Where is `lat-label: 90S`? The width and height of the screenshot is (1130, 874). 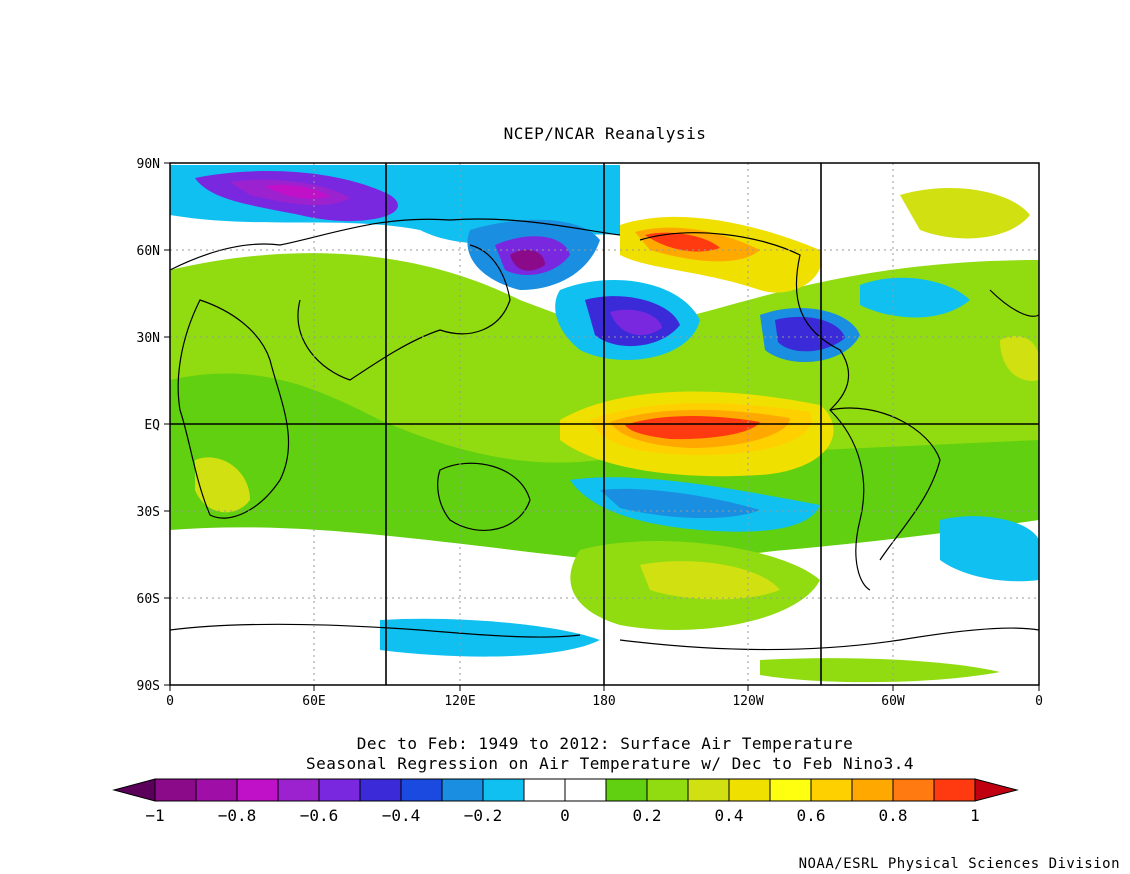 lat-label: 90S is located at coordinates (148, 686).